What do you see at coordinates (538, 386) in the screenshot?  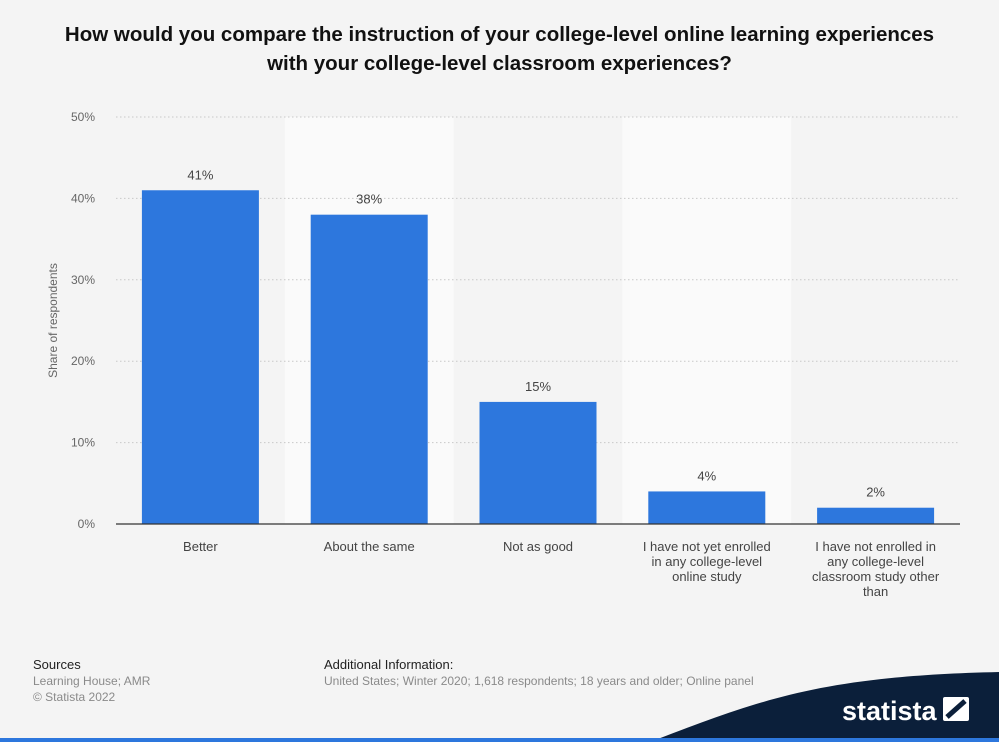 I see `data-label: 15%` at bounding box center [538, 386].